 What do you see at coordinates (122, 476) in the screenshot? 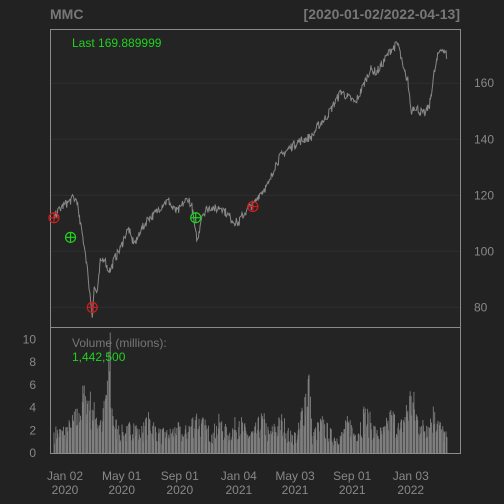
I see `x-tick-label: May 01` at bounding box center [122, 476].